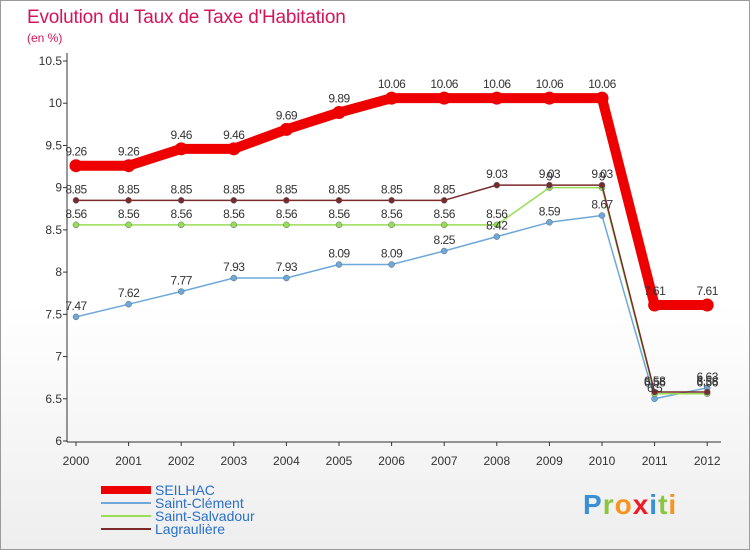 This screenshot has width=750, height=550. I want to click on logo-letter: x, so click(641, 504).